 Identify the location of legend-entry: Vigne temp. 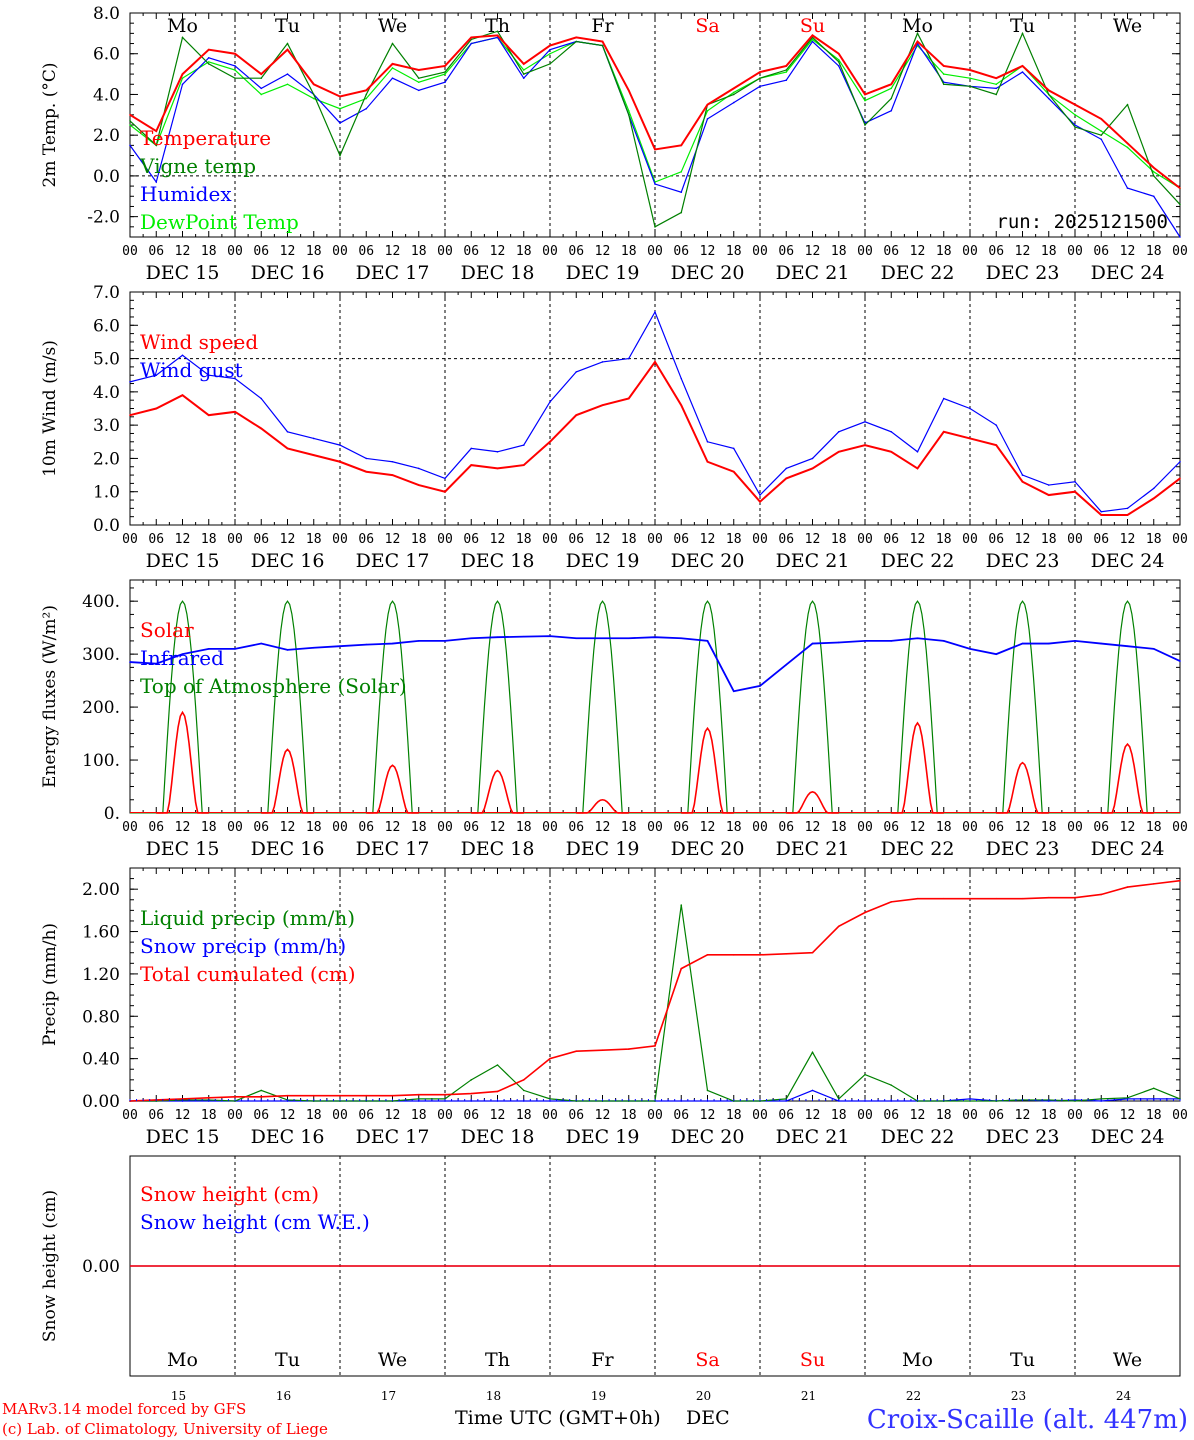
(197, 166).